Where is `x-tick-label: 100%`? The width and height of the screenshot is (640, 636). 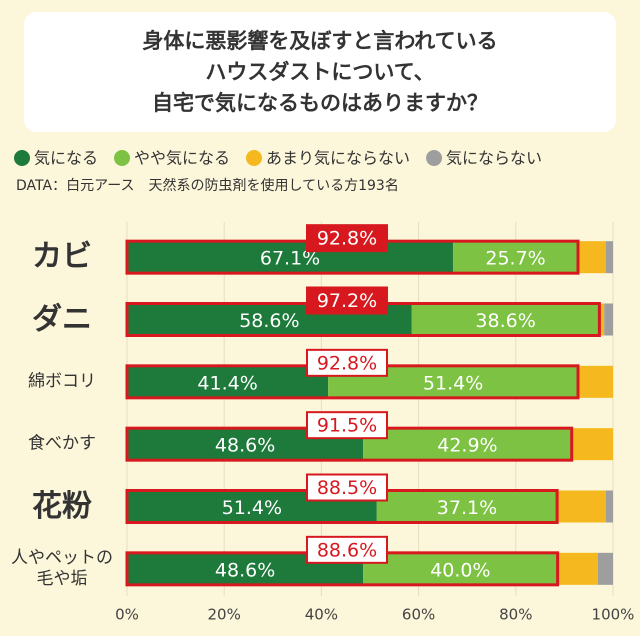 x-tick-label: 100% is located at coordinates (613, 615).